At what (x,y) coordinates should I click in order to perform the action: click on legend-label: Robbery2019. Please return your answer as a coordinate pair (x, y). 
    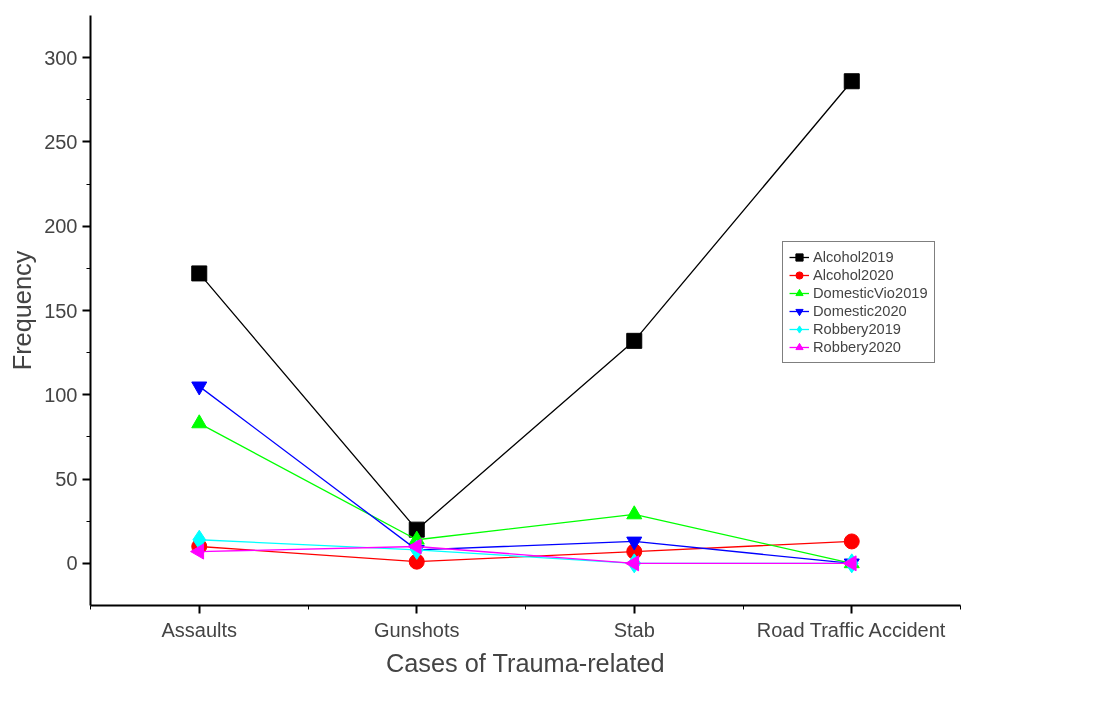
    Looking at the image, I should click on (857, 329).